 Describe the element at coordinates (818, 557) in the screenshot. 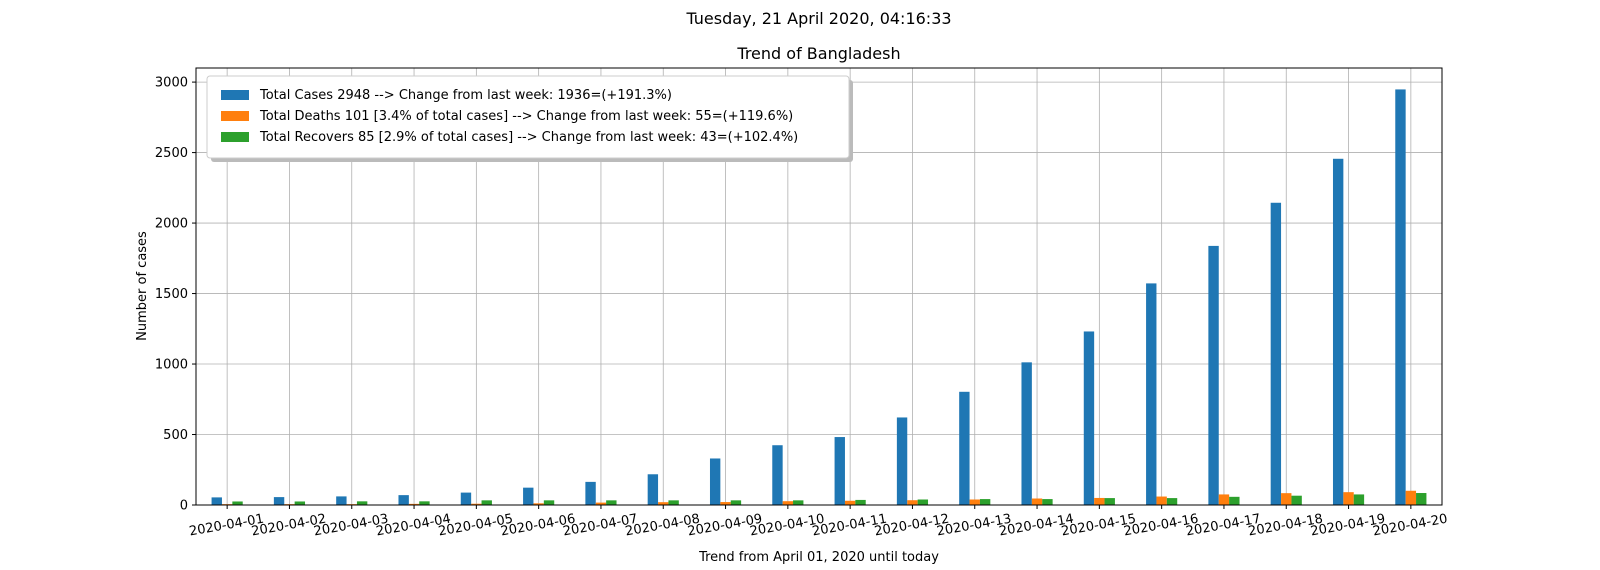

I see `x-axis-label: Trend from April 01, 2020 until today` at that location.